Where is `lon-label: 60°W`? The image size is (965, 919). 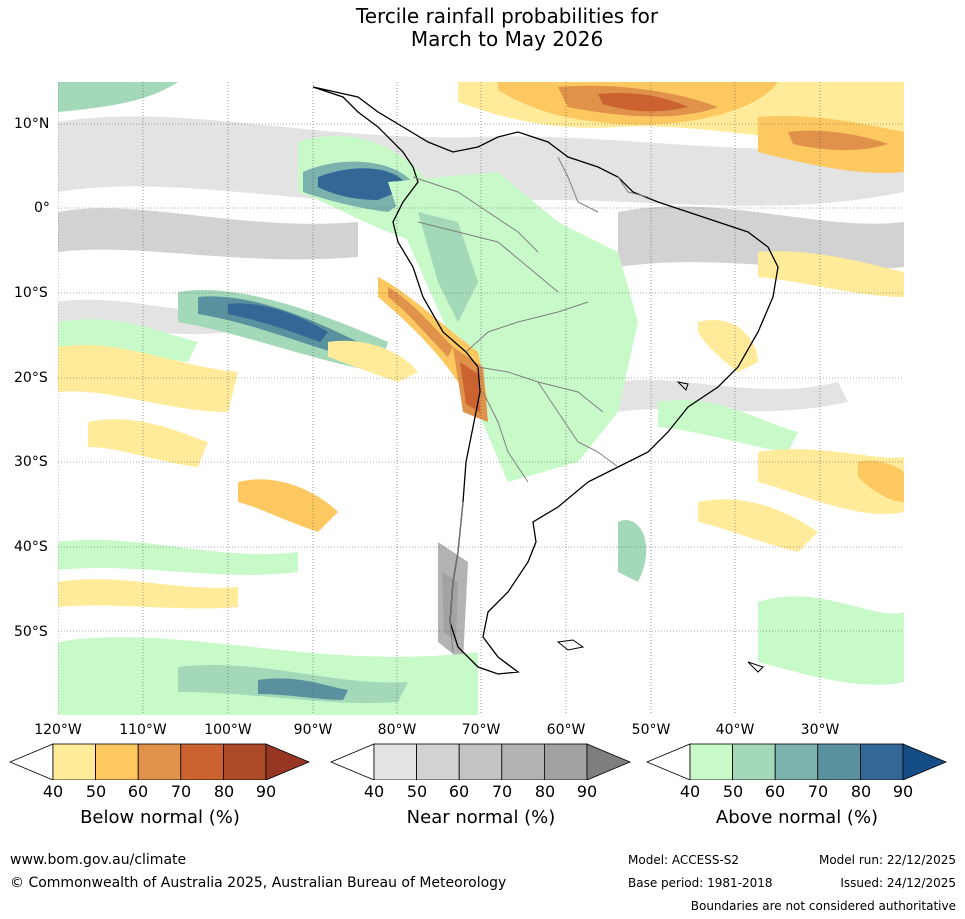
lon-label: 60°W is located at coordinates (566, 730).